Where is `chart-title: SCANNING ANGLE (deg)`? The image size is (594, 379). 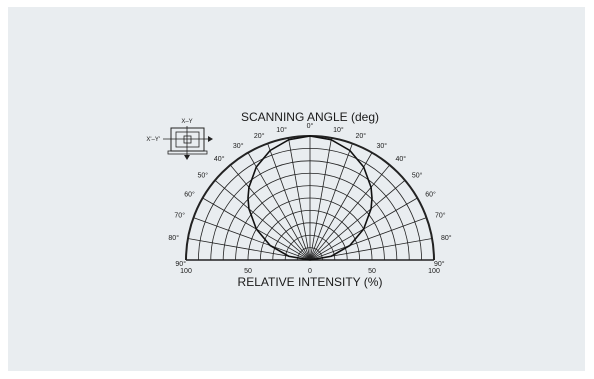 chart-title: SCANNING ANGLE (deg) is located at coordinates (310, 117).